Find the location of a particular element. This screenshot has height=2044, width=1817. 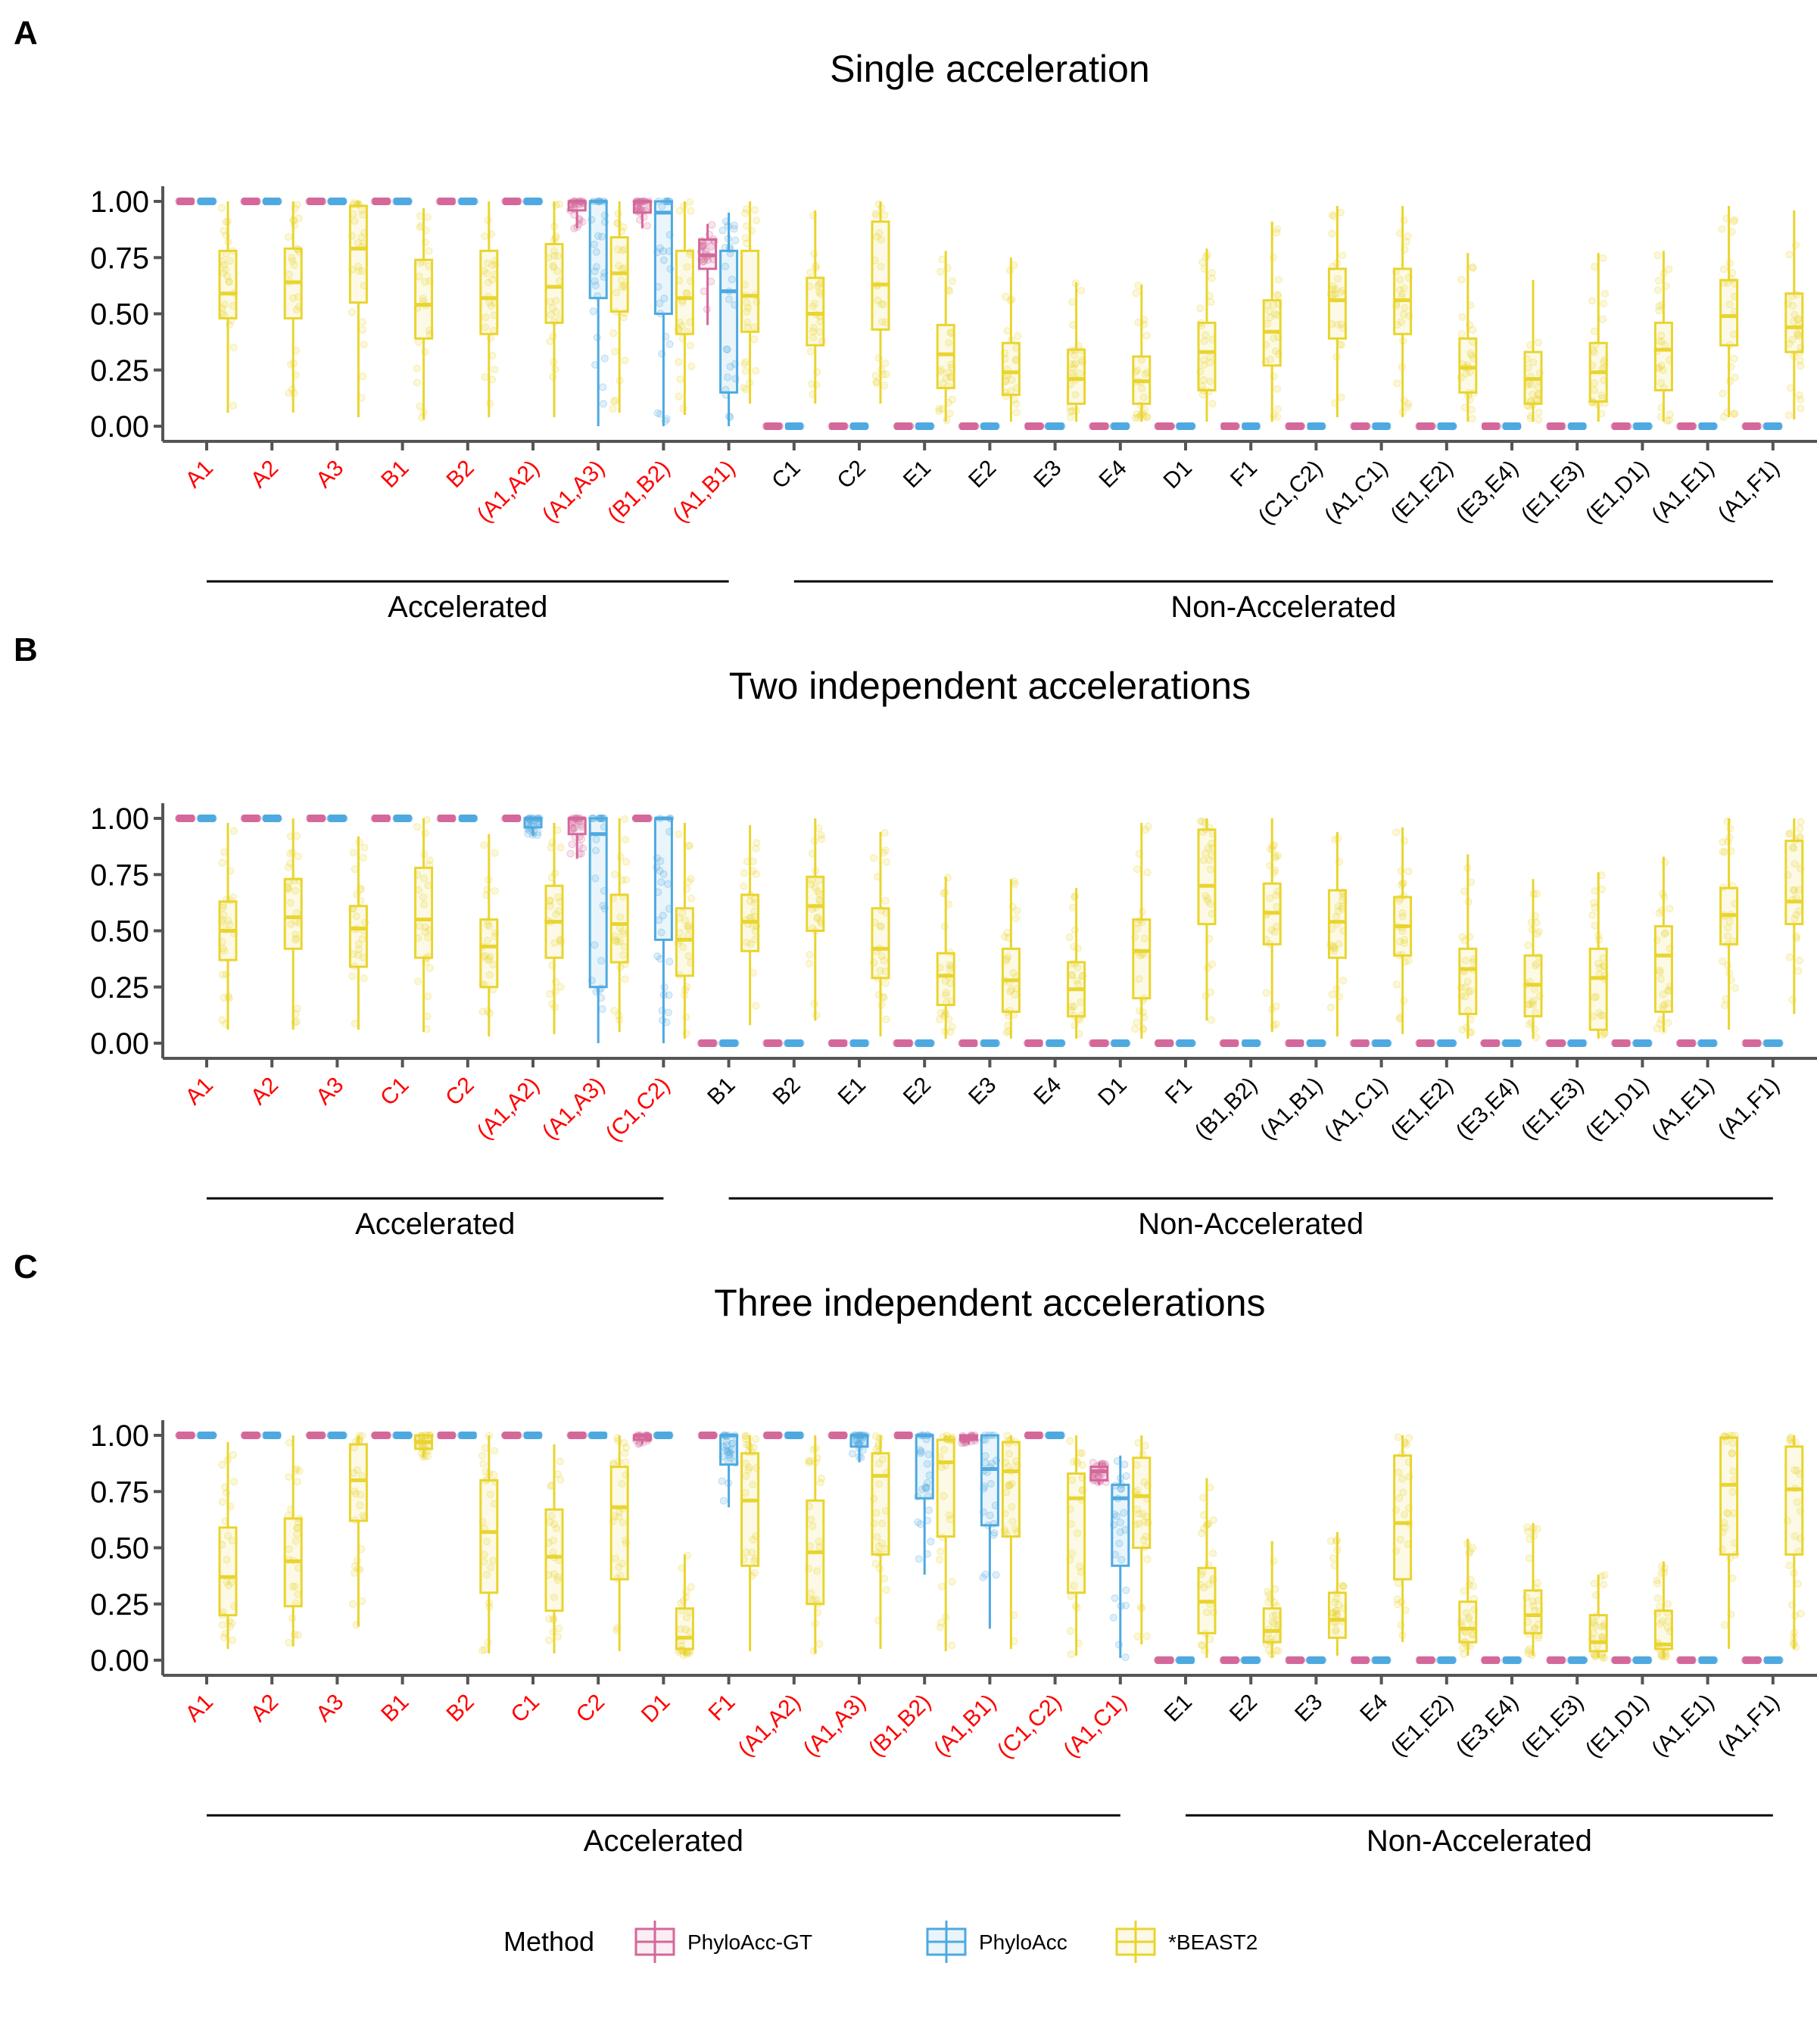

y-tick-label: 0.75 is located at coordinates (120, 875).